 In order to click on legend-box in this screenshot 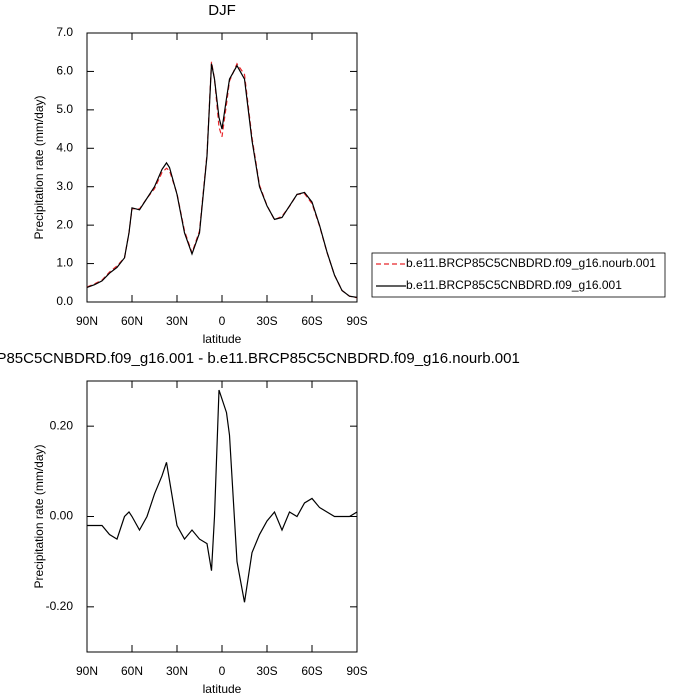, I will do `click(518, 275)`.